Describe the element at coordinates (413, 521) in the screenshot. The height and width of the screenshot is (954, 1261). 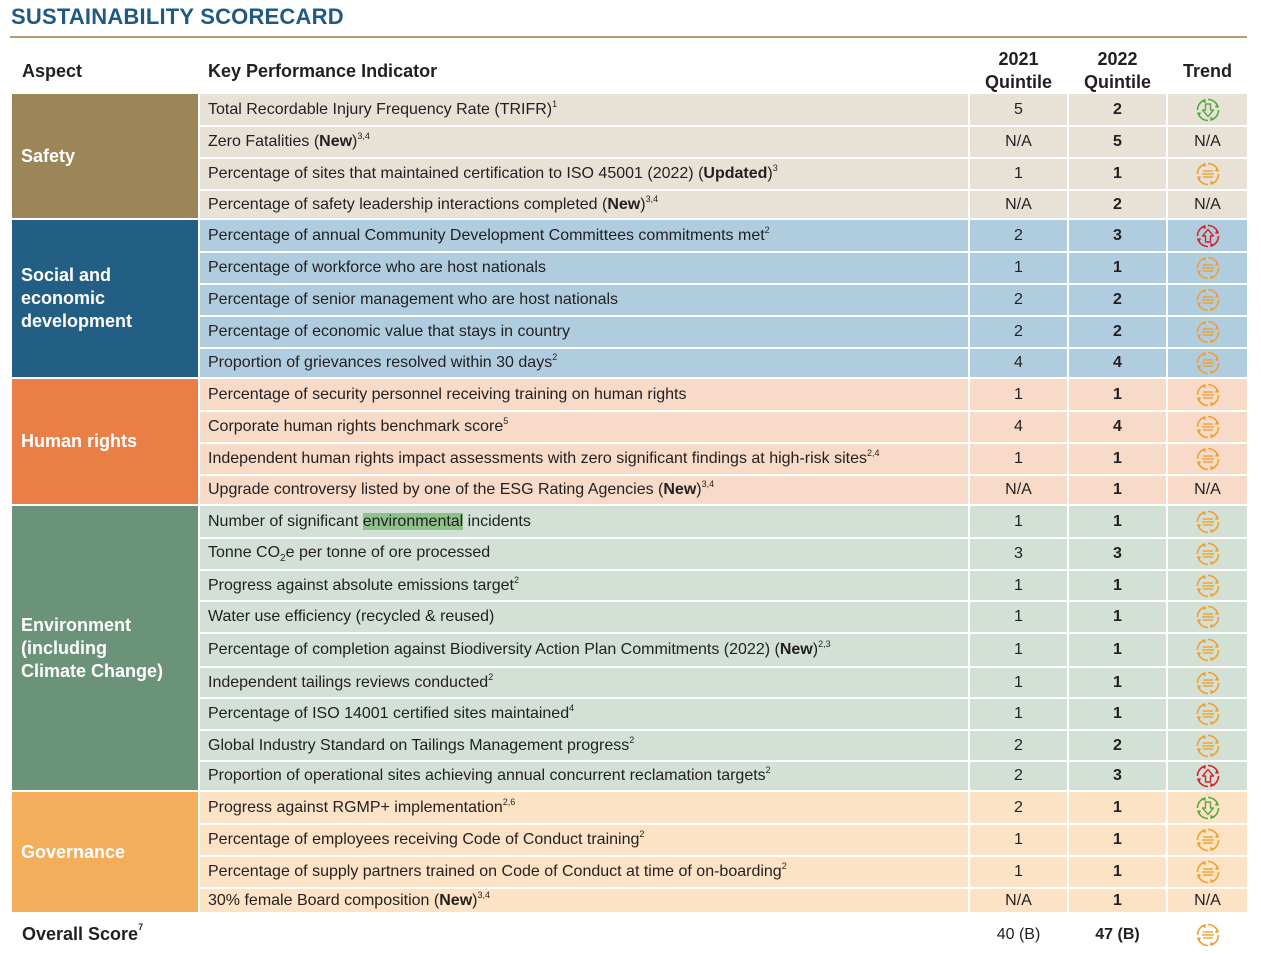
I see `highlighted-text: environmental` at that location.